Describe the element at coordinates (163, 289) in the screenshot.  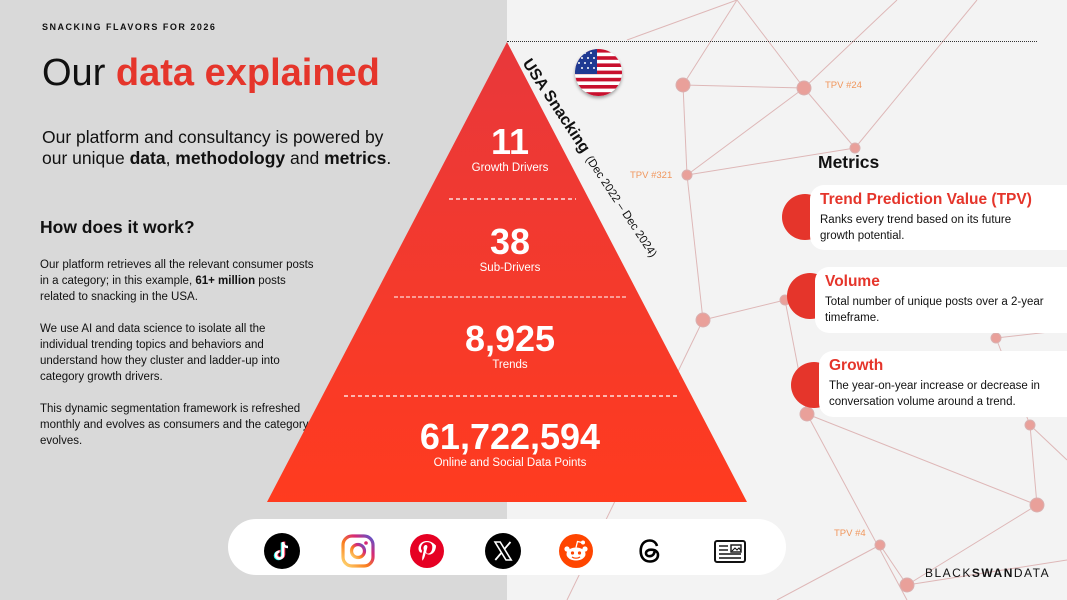
I see `how-p1-b: posts related to snacking in the USA.` at that location.